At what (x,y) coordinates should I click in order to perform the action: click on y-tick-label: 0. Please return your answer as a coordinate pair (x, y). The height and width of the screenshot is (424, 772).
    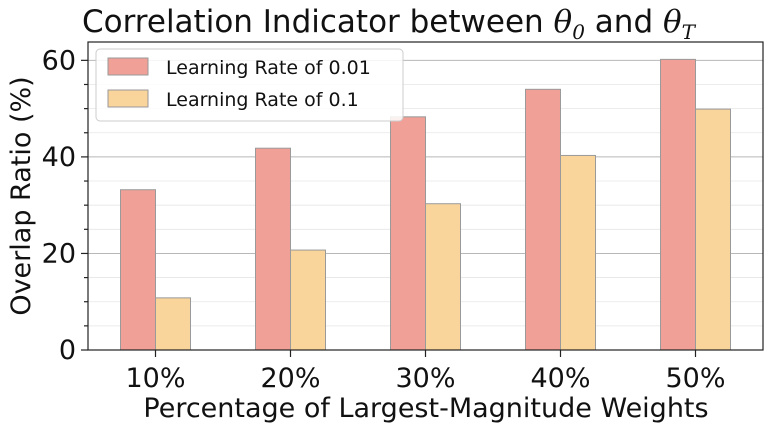
    Looking at the image, I should click on (67, 350).